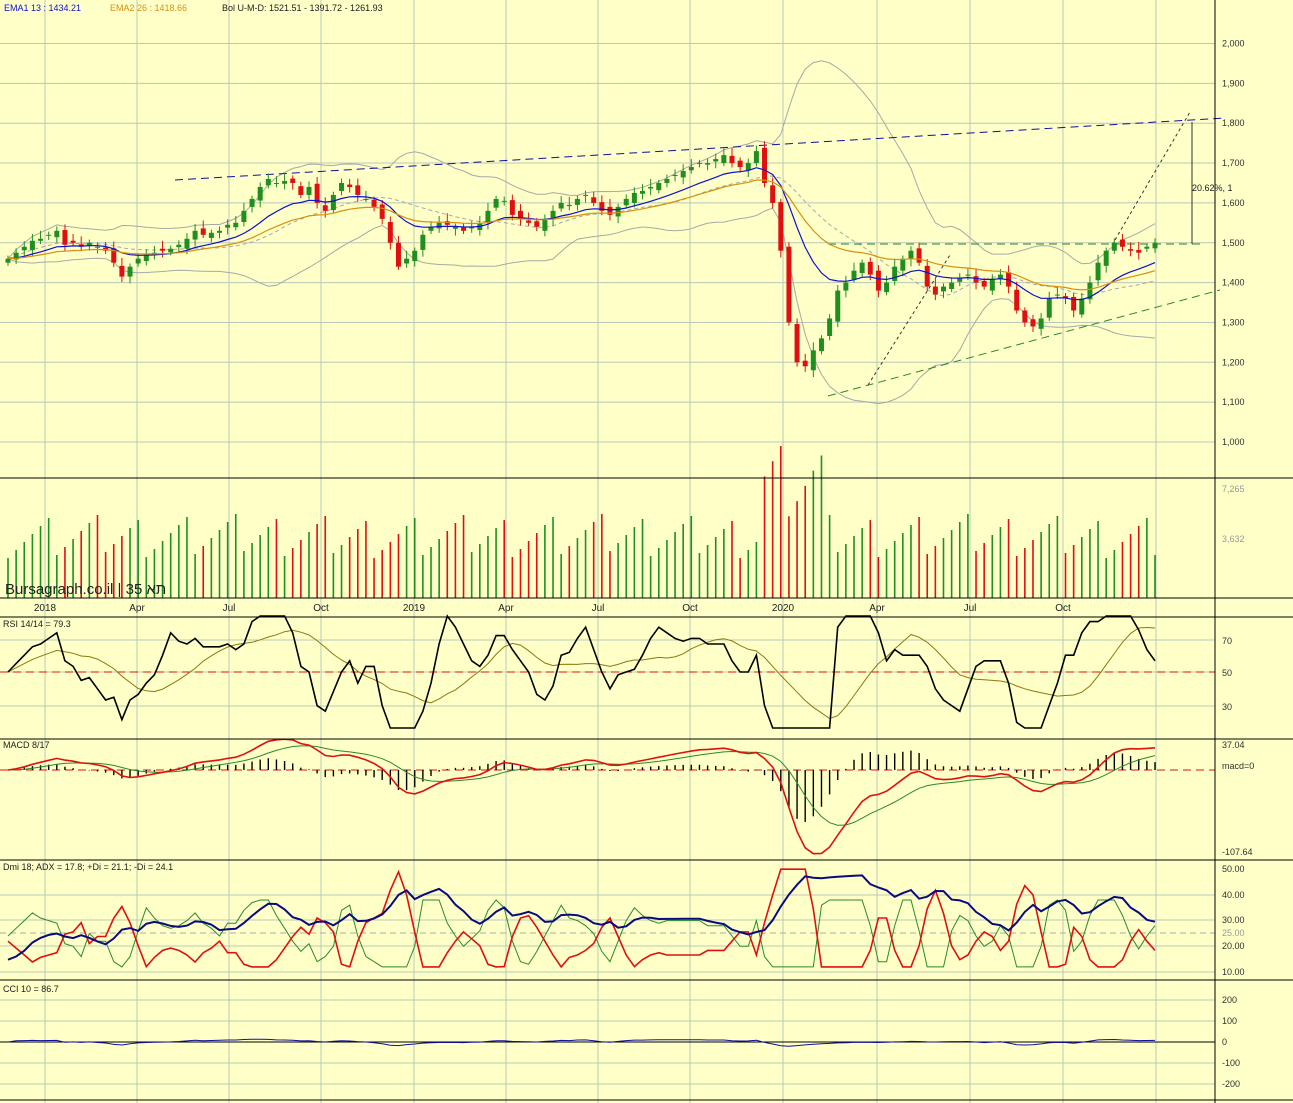 The height and width of the screenshot is (1103, 1293). I want to click on dmi-tick-25: 25.00, so click(1233, 933).